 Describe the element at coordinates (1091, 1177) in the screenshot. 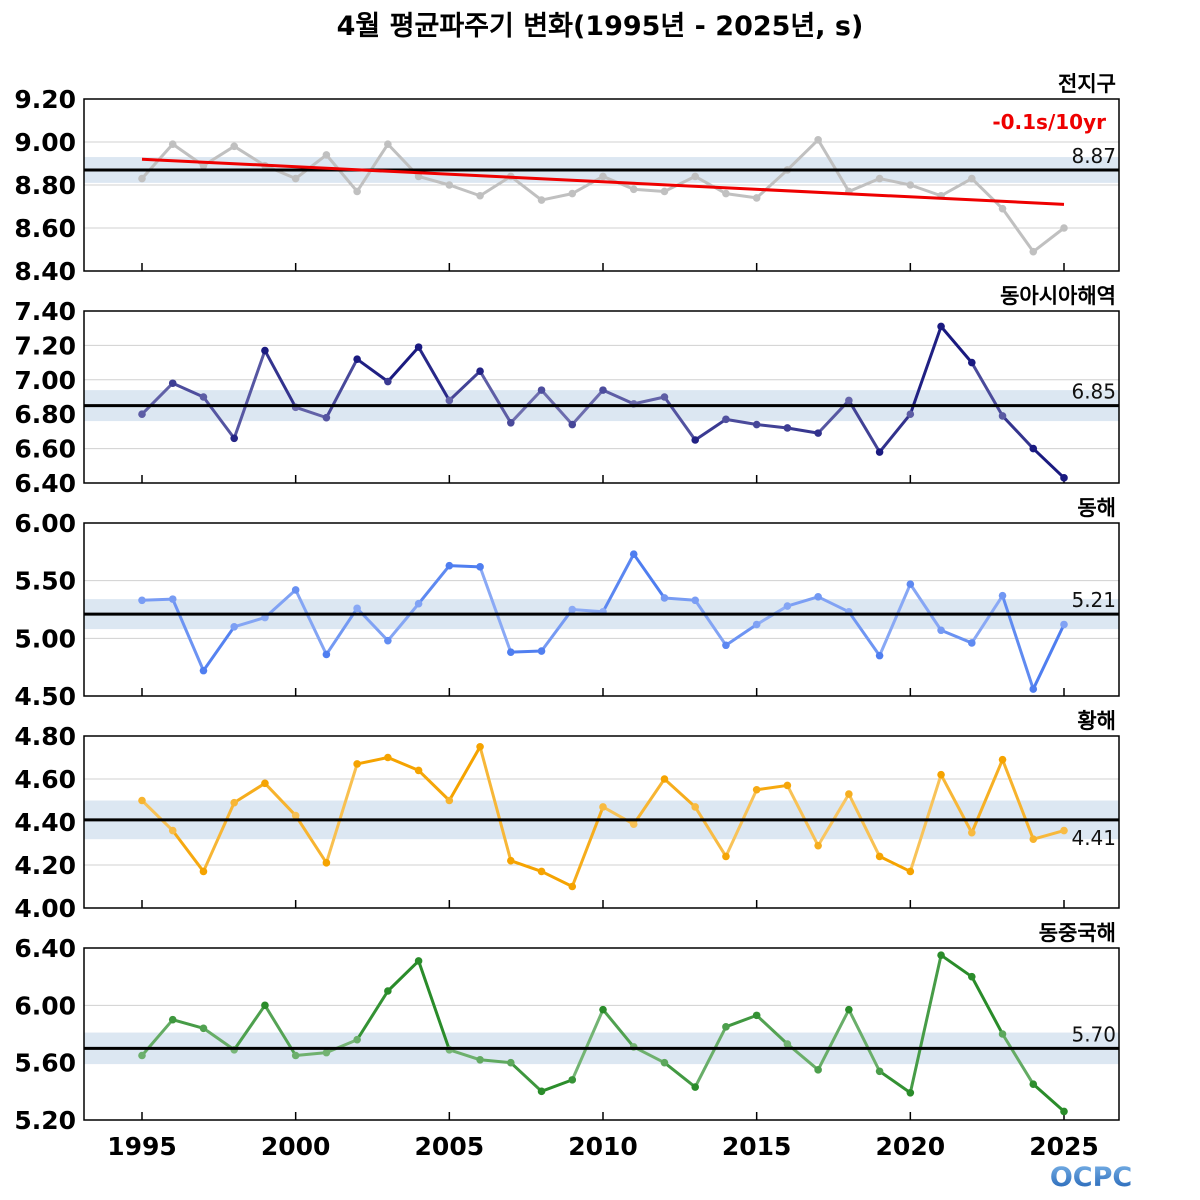

I see `svg-text: OCPC` at that location.